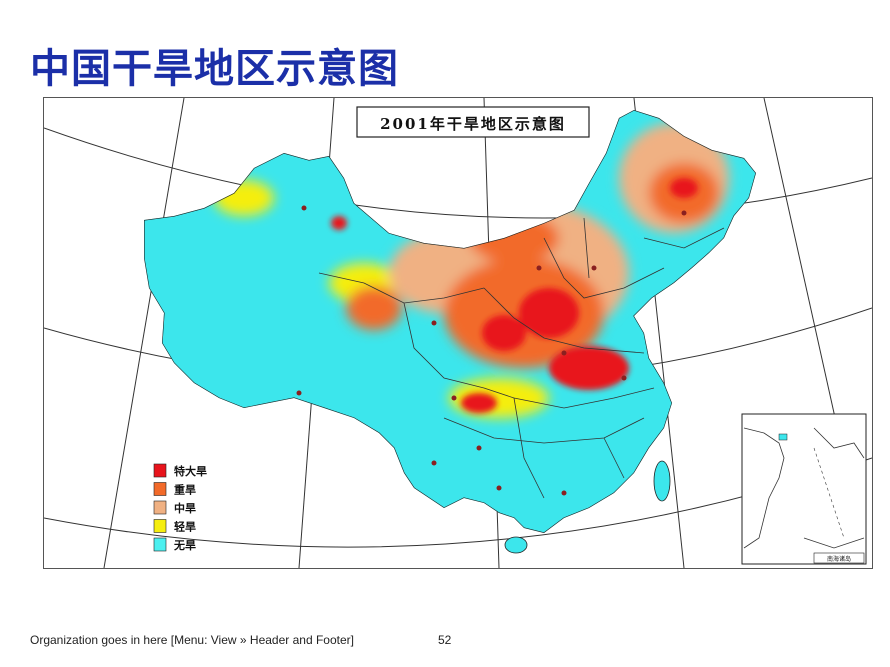  I want to click on slide-title: 中国干旱地区示意图, so click(214, 69).